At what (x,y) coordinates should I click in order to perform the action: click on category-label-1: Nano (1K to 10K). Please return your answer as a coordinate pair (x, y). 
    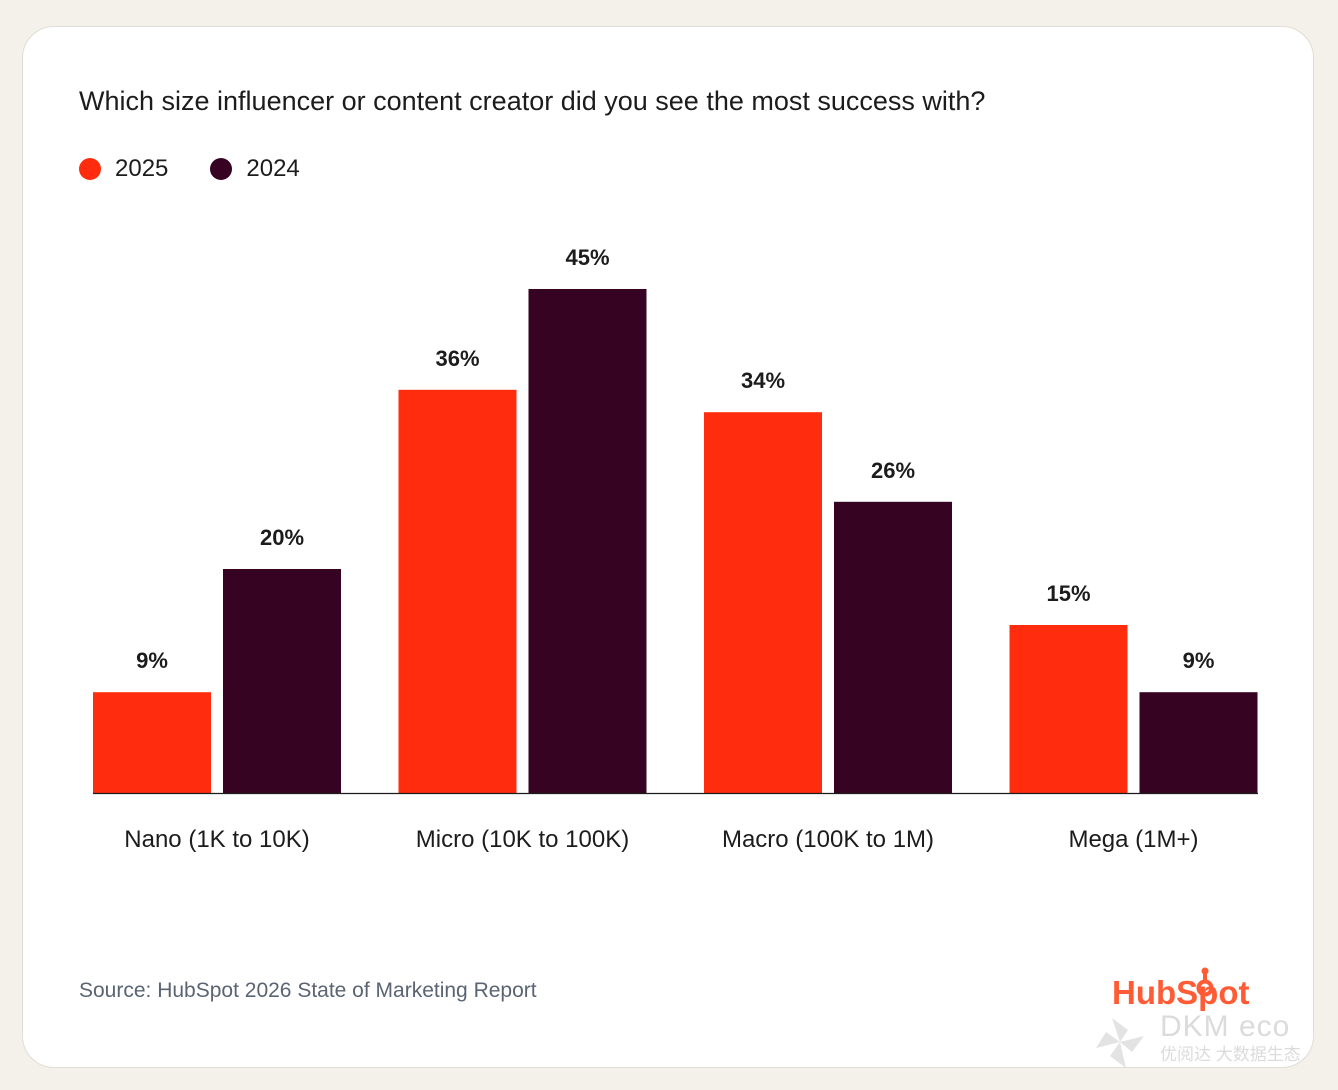
    Looking at the image, I should click on (216, 839).